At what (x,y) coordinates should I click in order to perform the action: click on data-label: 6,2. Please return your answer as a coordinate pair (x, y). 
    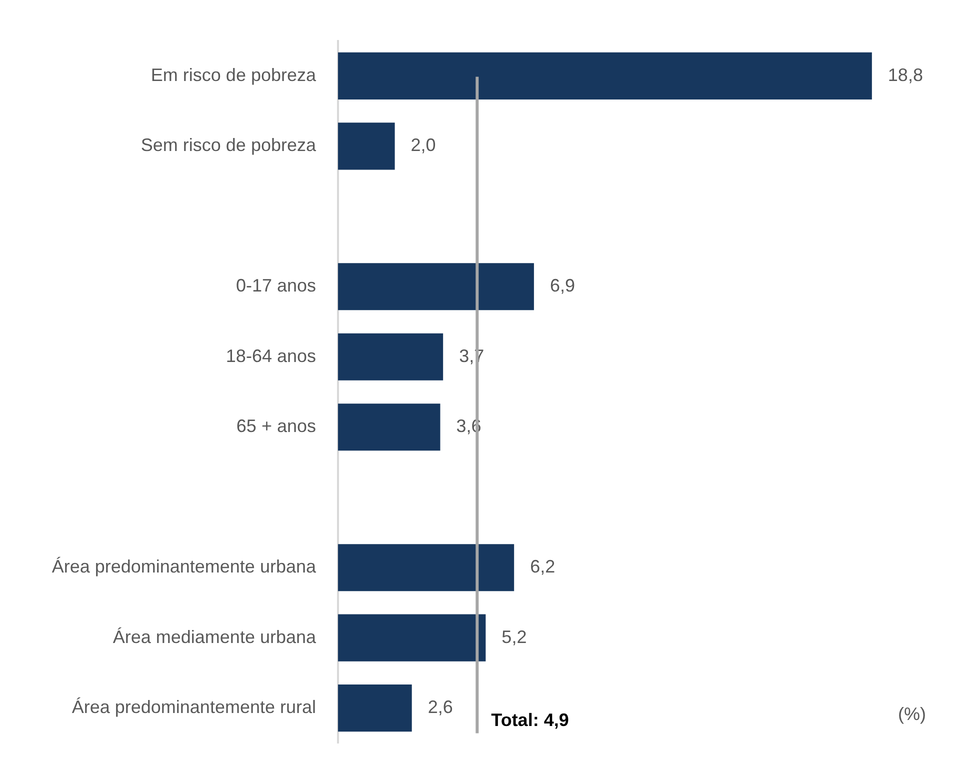
    Looking at the image, I should click on (543, 566).